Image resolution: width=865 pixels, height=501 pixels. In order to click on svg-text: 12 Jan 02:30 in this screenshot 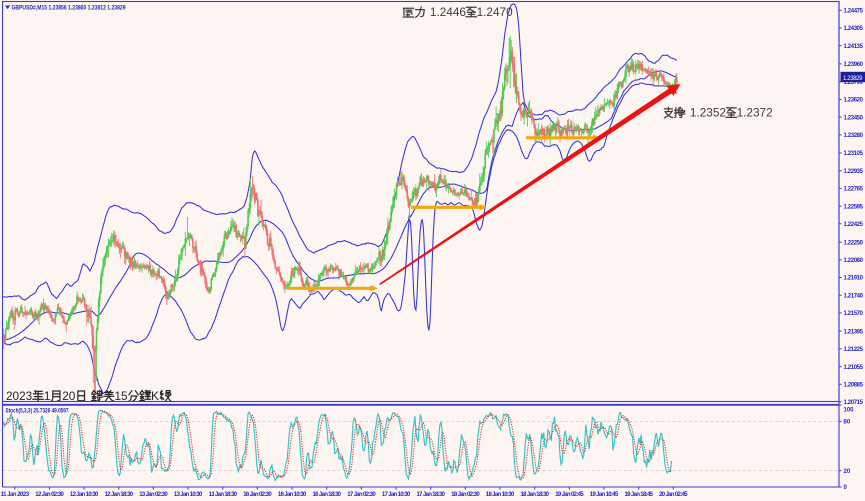, I will do `click(49, 495)`.